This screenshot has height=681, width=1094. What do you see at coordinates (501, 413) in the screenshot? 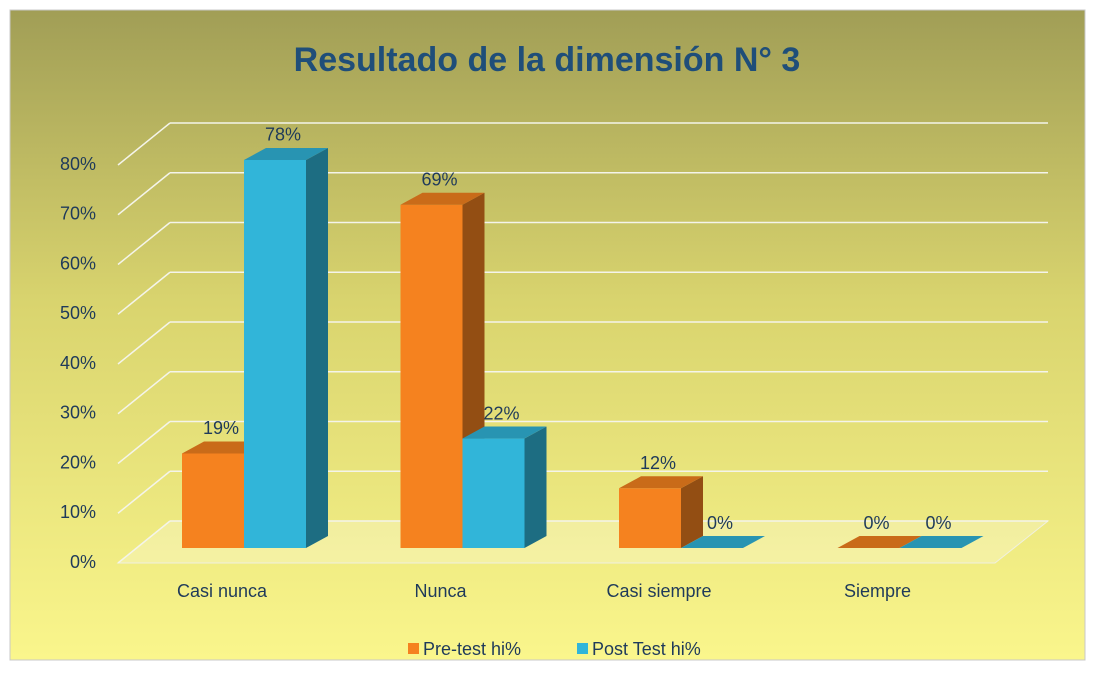
I see `data-label: 22%` at bounding box center [501, 413].